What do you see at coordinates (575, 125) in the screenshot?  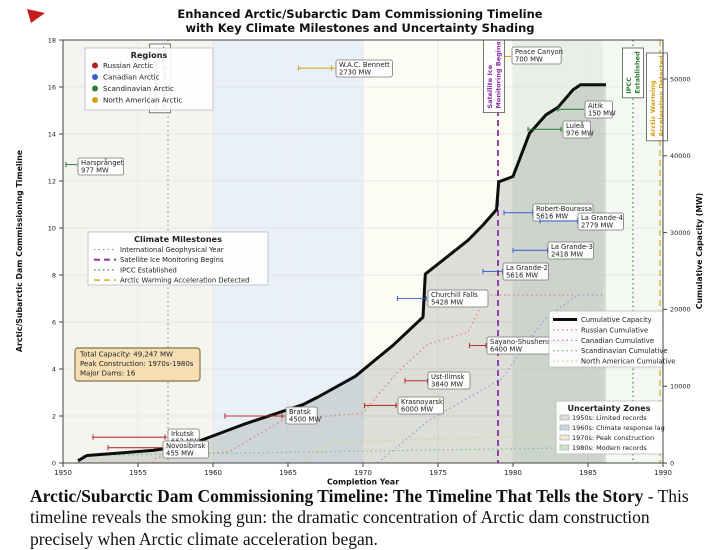 I see `dam-name: Luleå` at bounding box center [575, 125].